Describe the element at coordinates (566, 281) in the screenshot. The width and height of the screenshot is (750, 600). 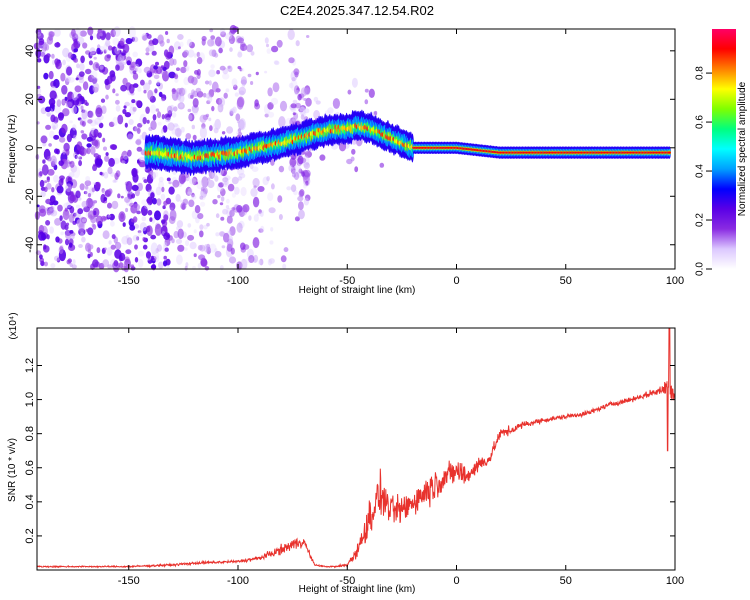
I see `spectrogram-x-tick-label: 50` at that location.